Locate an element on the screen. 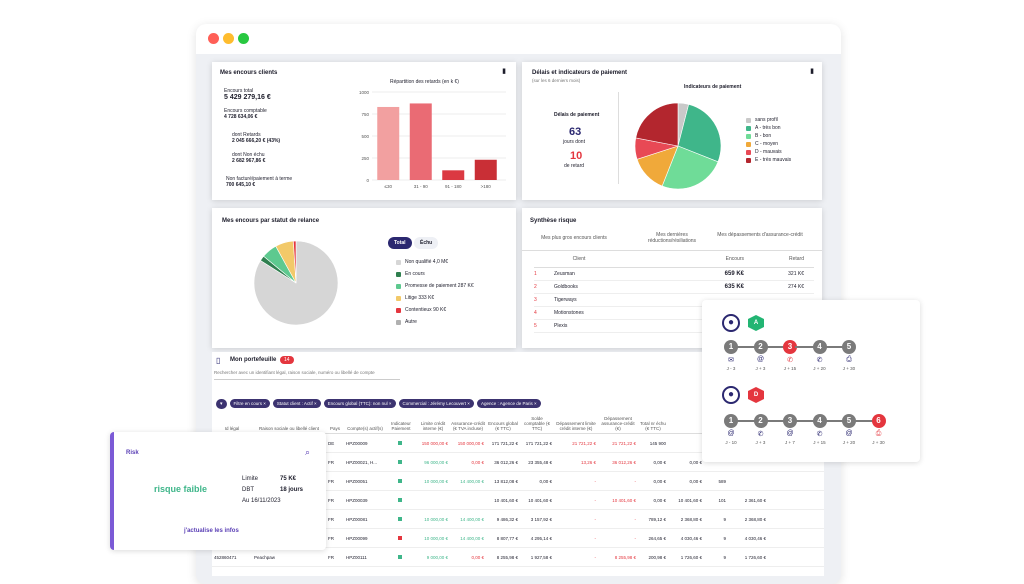  risk-badge: A is located at coordinates (756, 323).